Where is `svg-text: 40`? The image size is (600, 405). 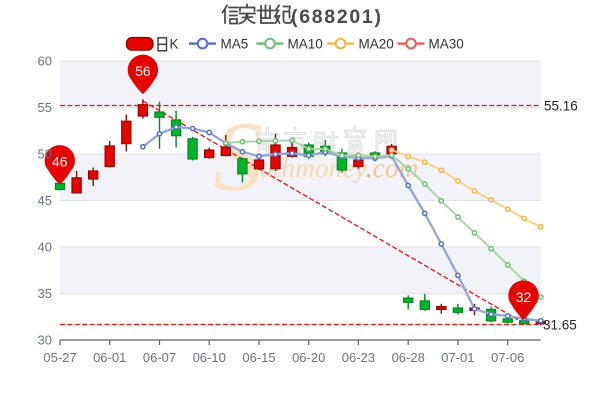 svg-text: 40 is located at coordinates (45, 247).